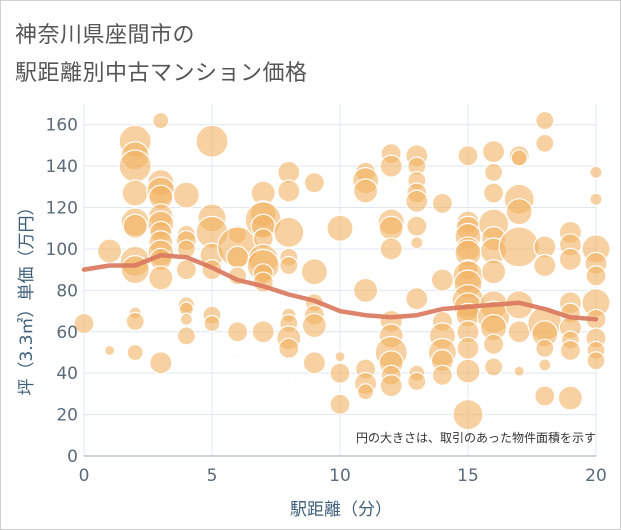 The image size is (621, 530). What do you see at coordinates (476, 437) in the screenshot?
I see `size-annotation: 円の大きさは、取引のあった物件面積を示す` at bounding box center [476, 437].